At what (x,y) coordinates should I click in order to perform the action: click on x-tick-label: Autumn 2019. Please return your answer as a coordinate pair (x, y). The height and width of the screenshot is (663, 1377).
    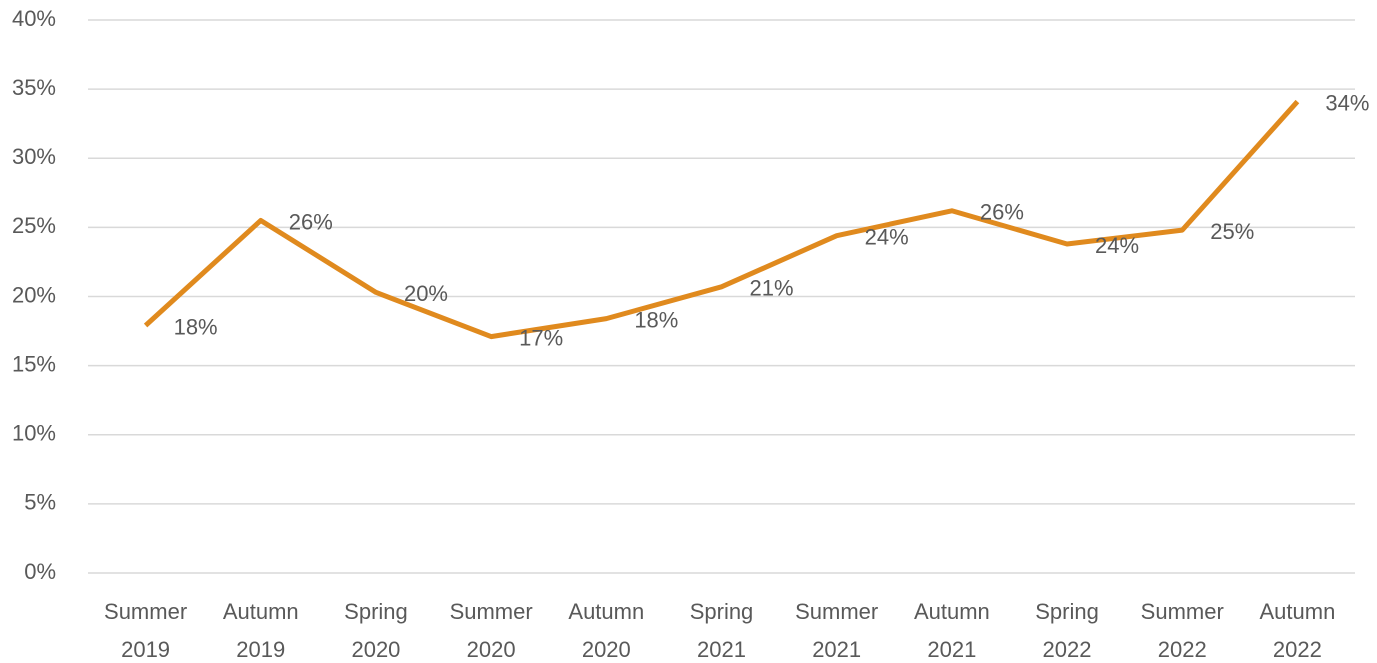
    Looking at the image, I should click on (260, 630).